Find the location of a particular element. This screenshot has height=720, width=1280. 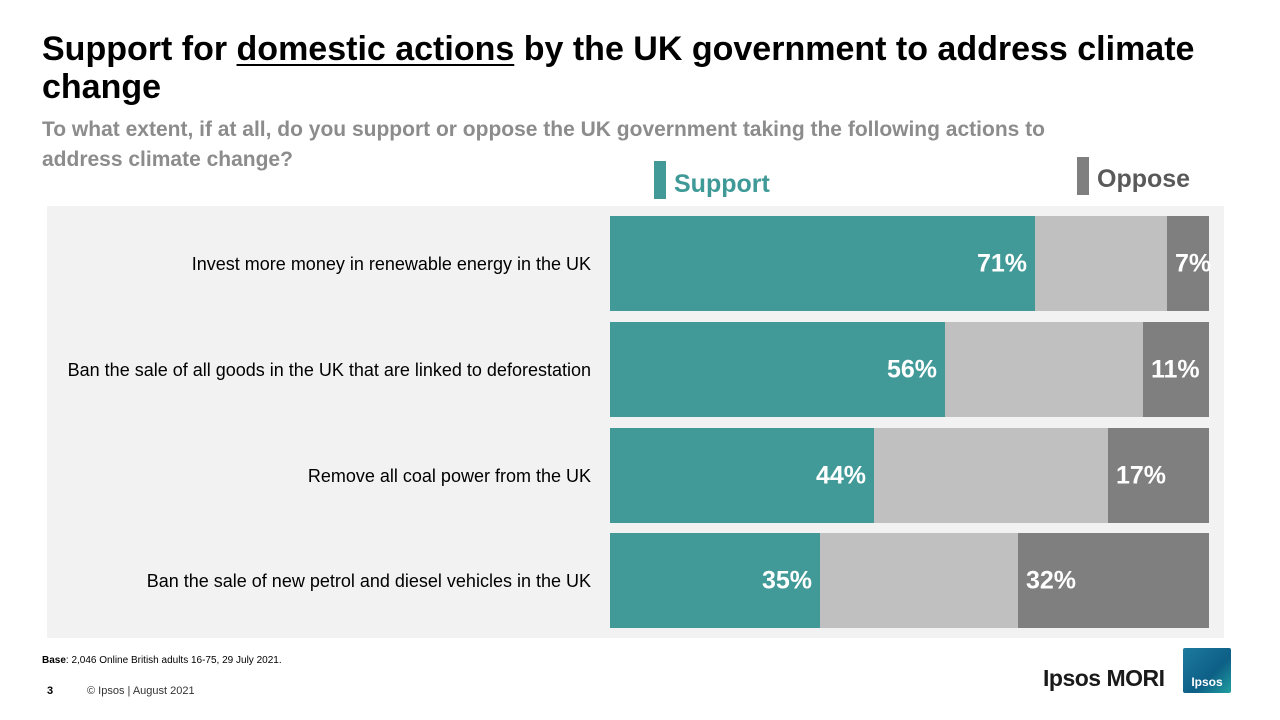

support-bar: 71% is located at coordinates (822, 263).